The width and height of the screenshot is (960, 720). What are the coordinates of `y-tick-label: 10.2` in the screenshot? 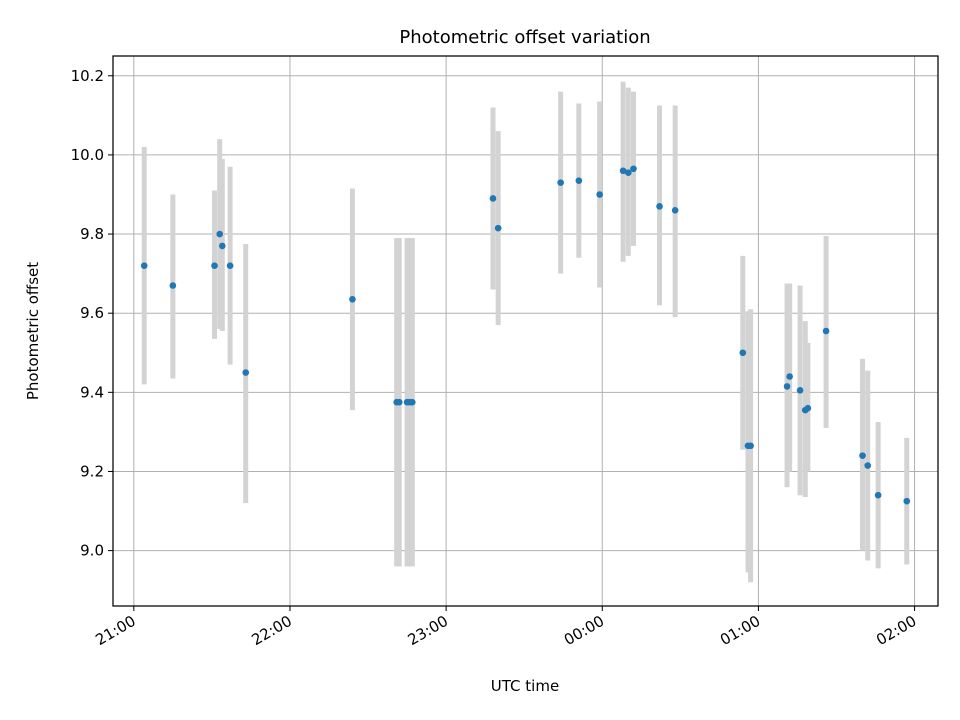 It's located at (87, 76).